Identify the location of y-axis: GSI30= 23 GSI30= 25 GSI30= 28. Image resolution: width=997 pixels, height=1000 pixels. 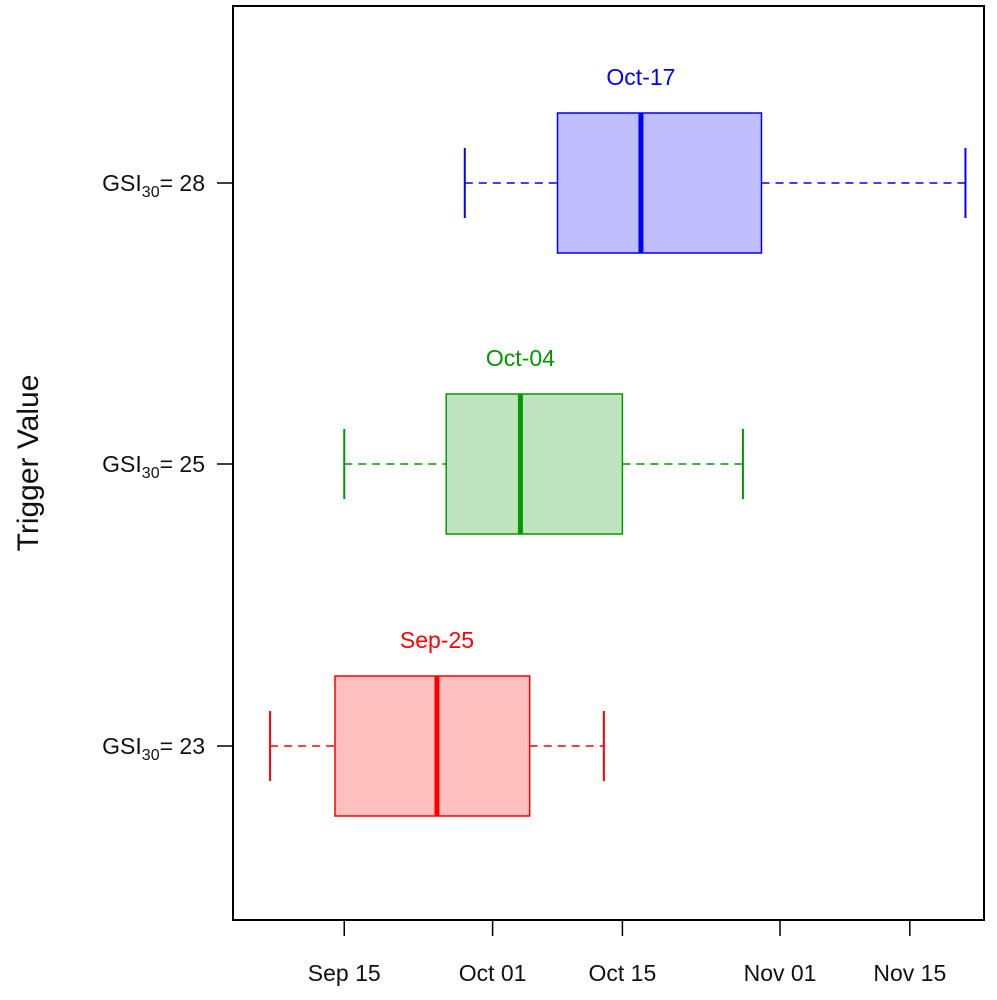
(167, 467).